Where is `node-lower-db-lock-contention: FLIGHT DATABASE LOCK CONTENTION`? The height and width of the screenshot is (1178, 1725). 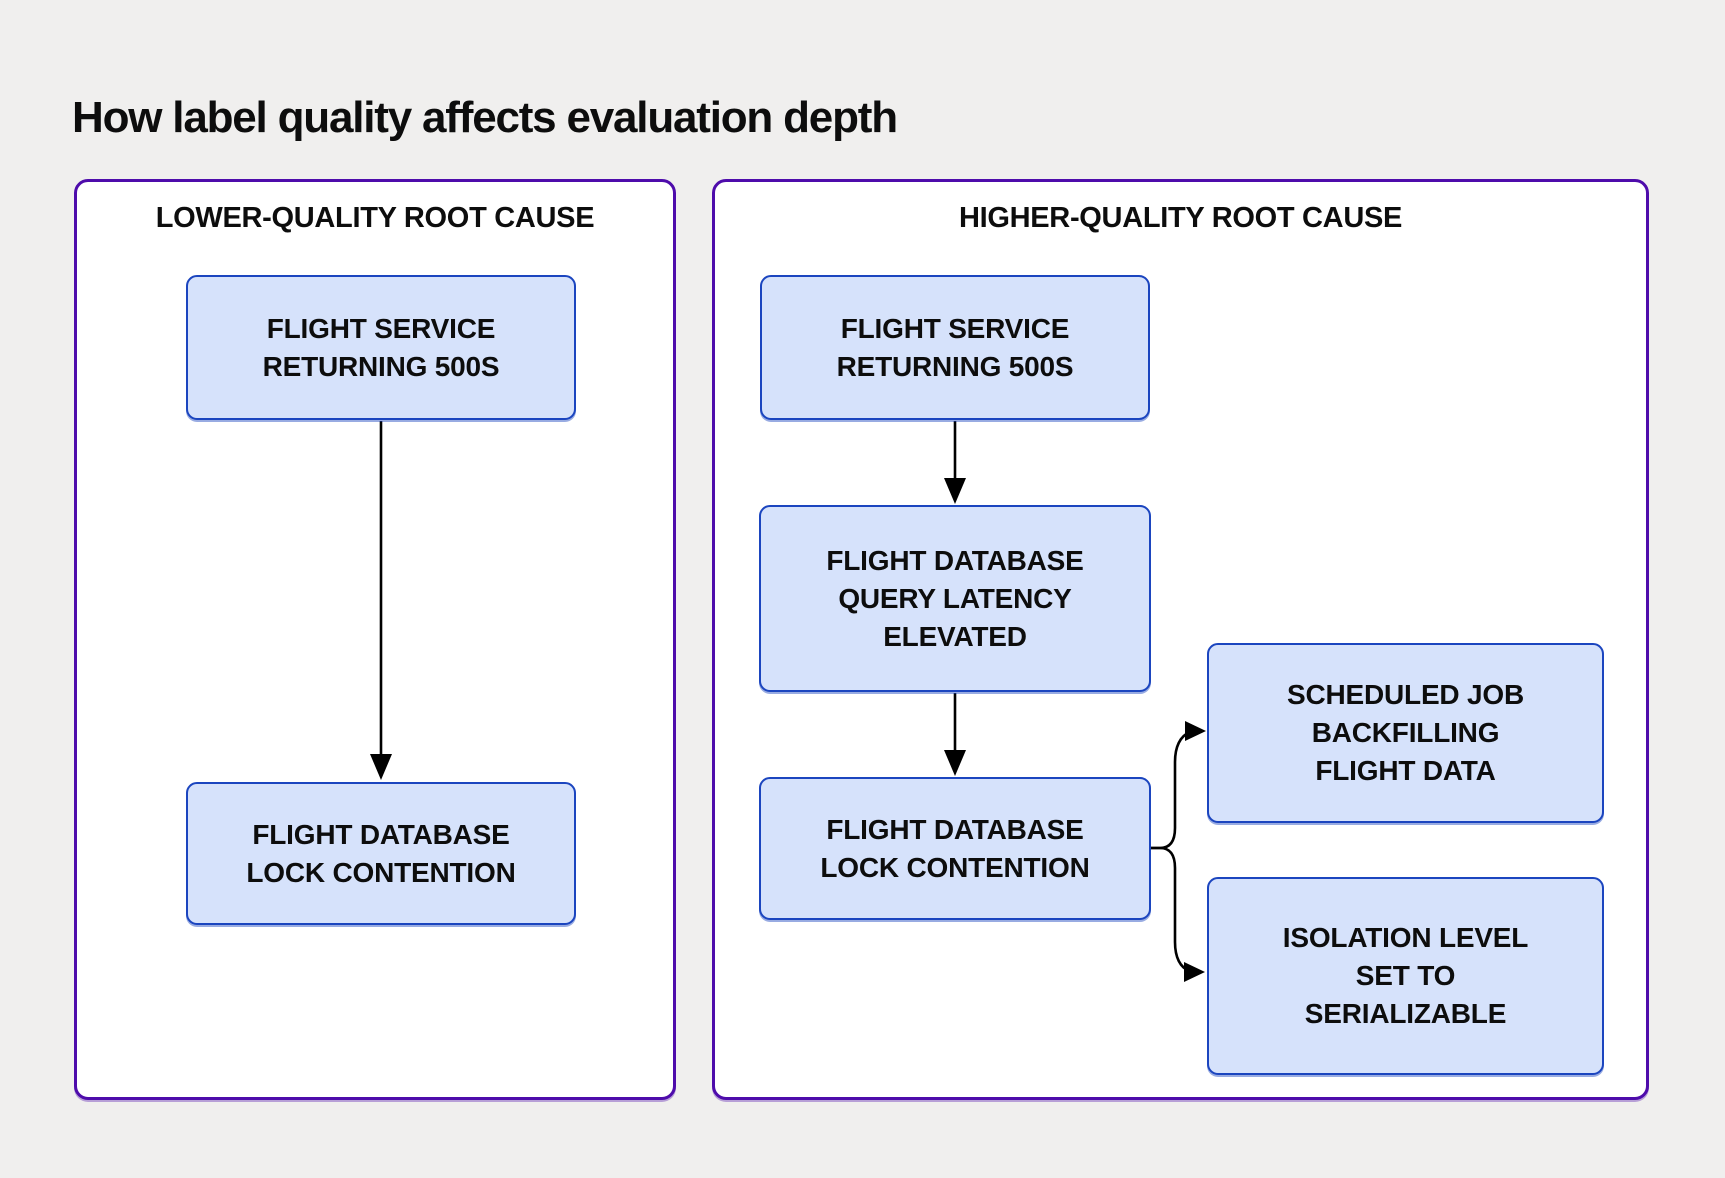
node-lower-db-lock-contention: FLIGHT DATABASE LOCK CONTENTION is located at coordinates (381, 853).